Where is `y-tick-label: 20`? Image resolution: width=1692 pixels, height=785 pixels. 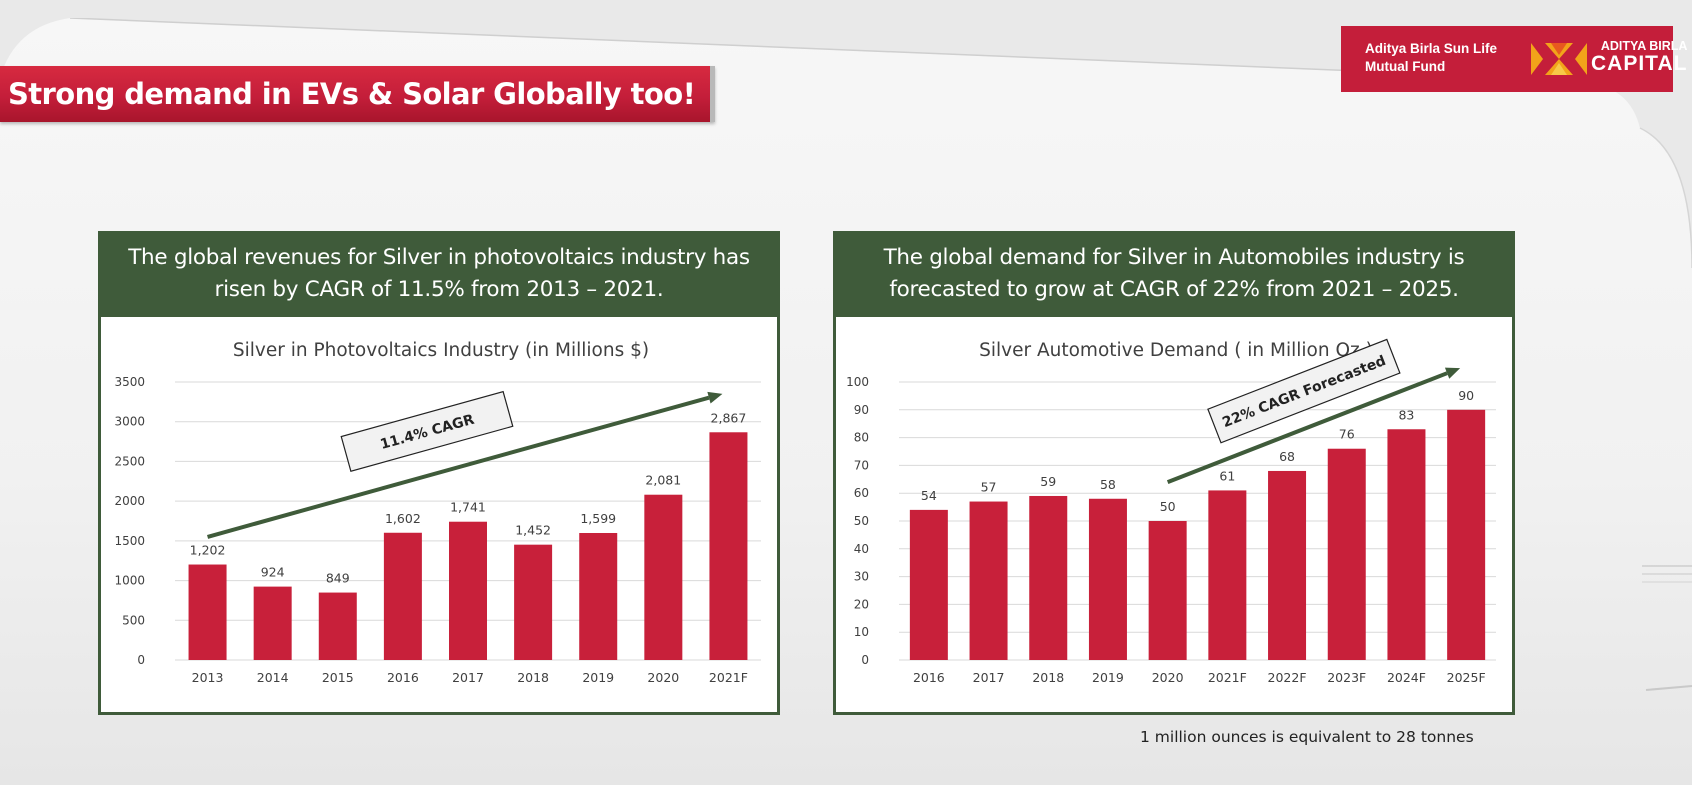
y-tick-label: 20 is located at coordinates (861, 604).